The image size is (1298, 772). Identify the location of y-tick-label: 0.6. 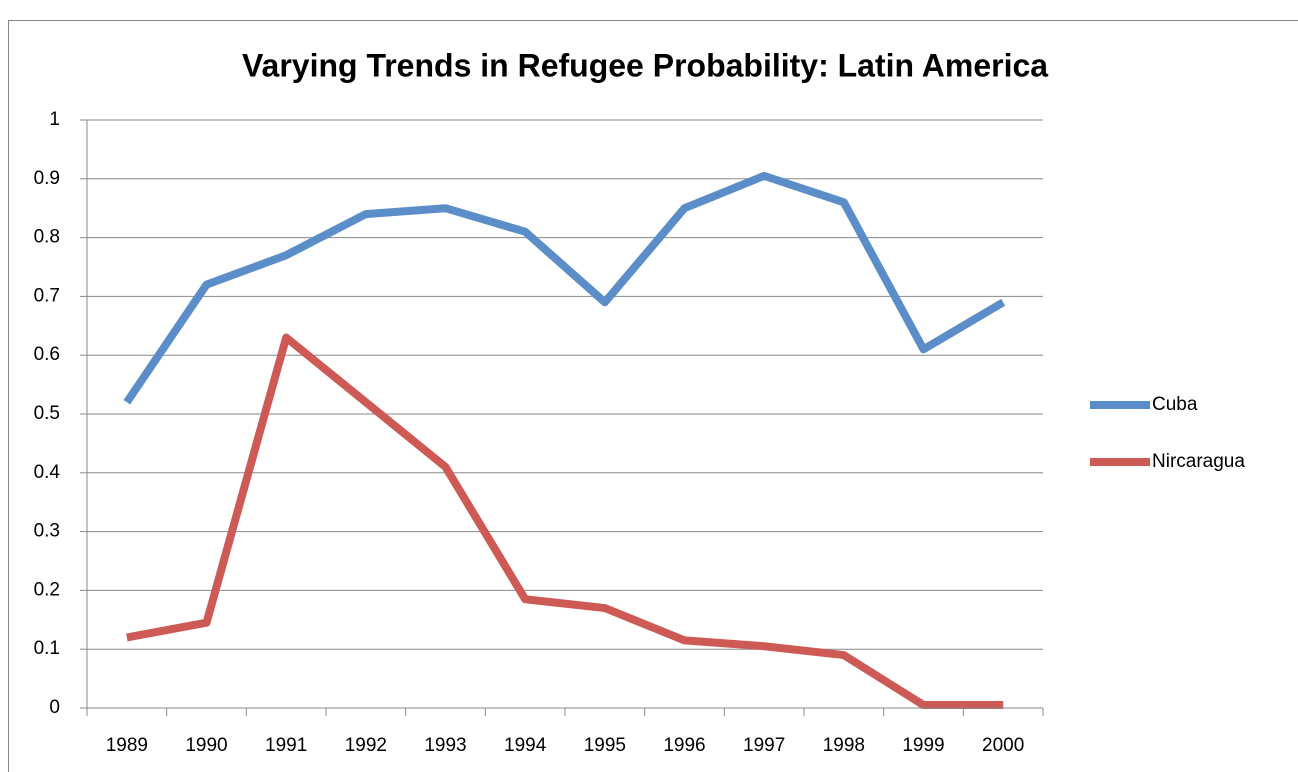
(47, 354).